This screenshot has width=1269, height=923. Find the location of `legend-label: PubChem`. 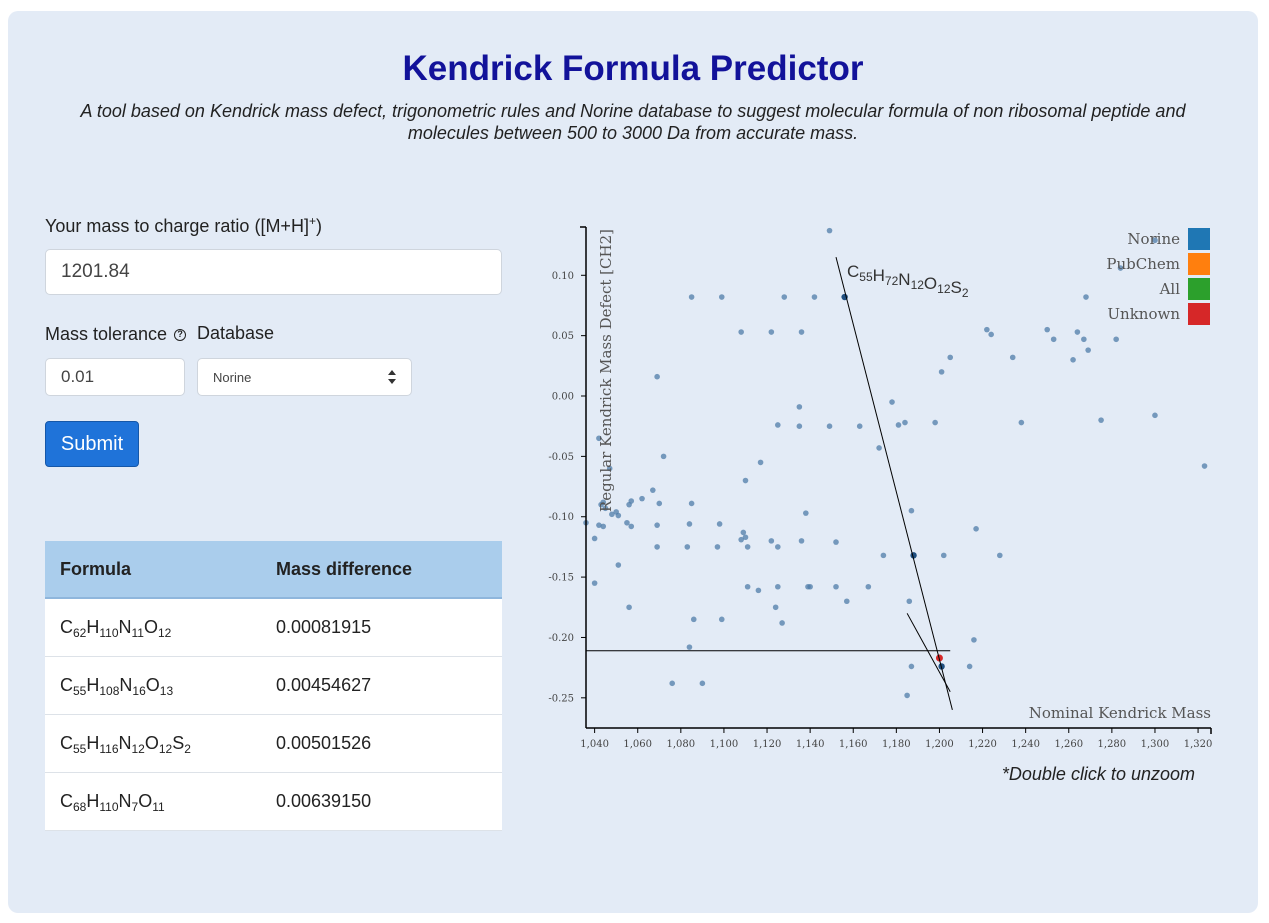

legend-label: PubChem is located at coordinates (1143, 264).